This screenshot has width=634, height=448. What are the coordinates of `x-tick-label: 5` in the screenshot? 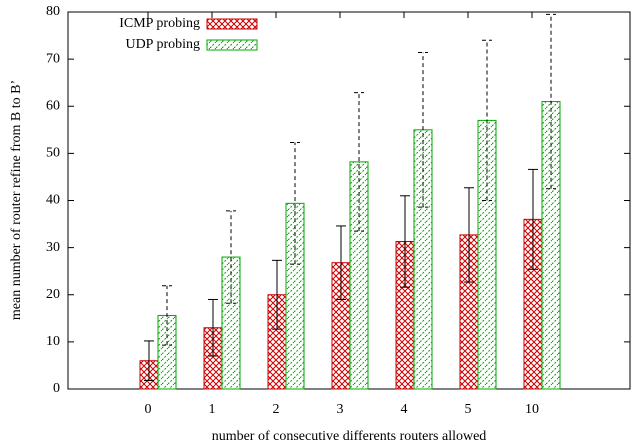 It's located at (468, 409).